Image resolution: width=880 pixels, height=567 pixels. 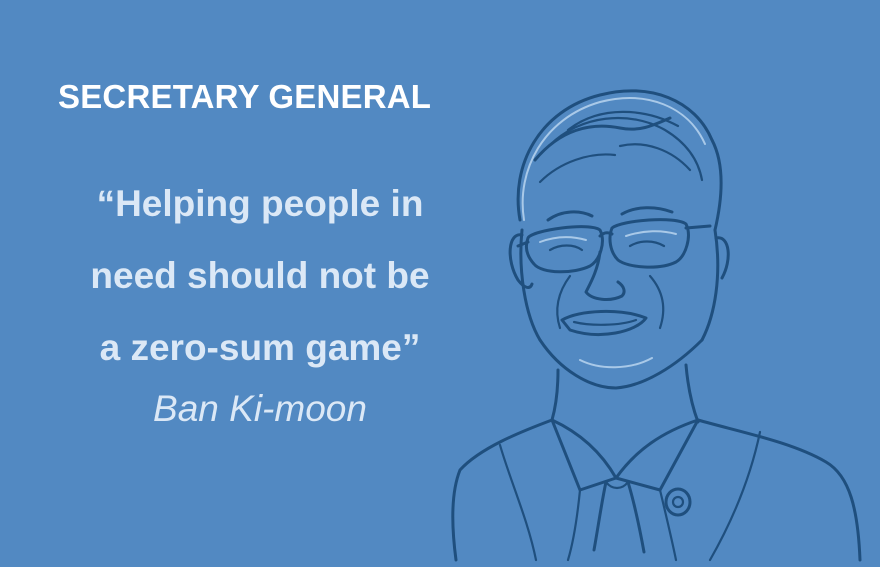 I want to click on quote-line: need should not be, so click(x=260, y=275).